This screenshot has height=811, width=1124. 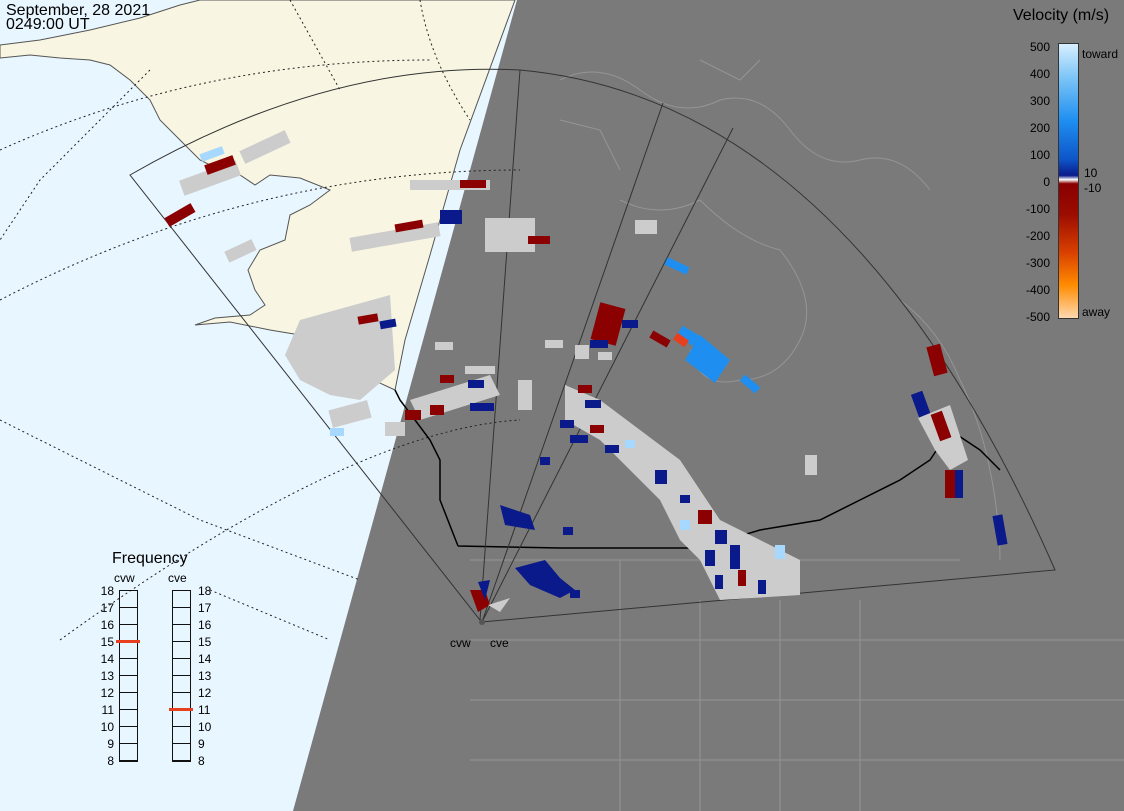 What do you see at coordinates (110, 761) in the screenshot?
I see `frequency-scale-label-left: 8` at bounding box center [110, 761].